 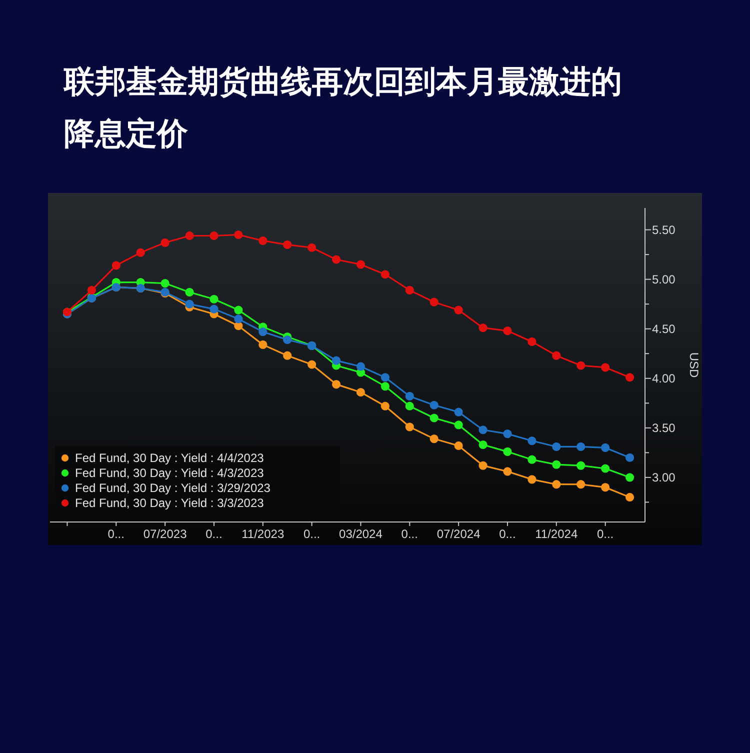 I want to click on xtick: 07/2023, so click(x=165, y=534).